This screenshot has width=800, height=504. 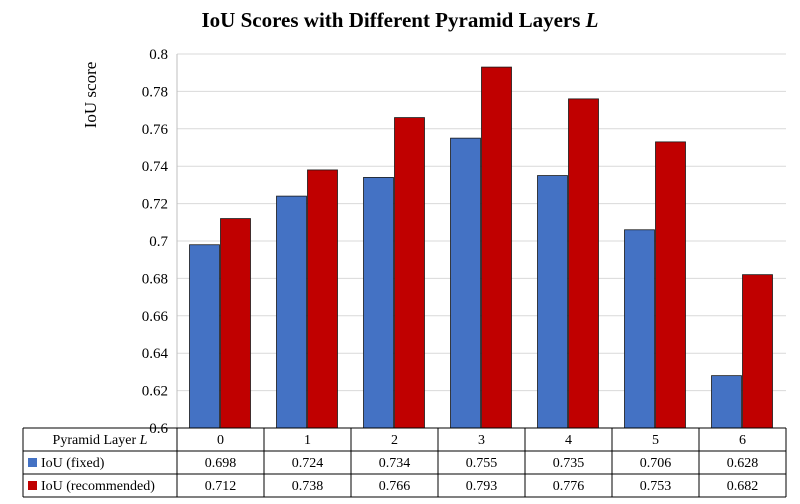 What do you see at coordinates (742, 440) in the screenshot?
I see `x-tick-label: 6` at bounding box center [742, 440].